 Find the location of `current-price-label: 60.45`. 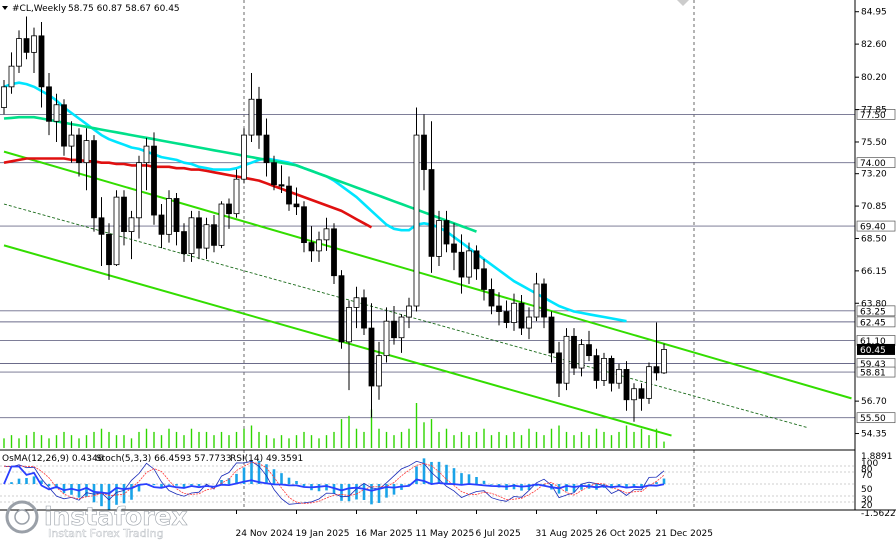

current-price-label: 60.45 is located at coordinates (873, 351).